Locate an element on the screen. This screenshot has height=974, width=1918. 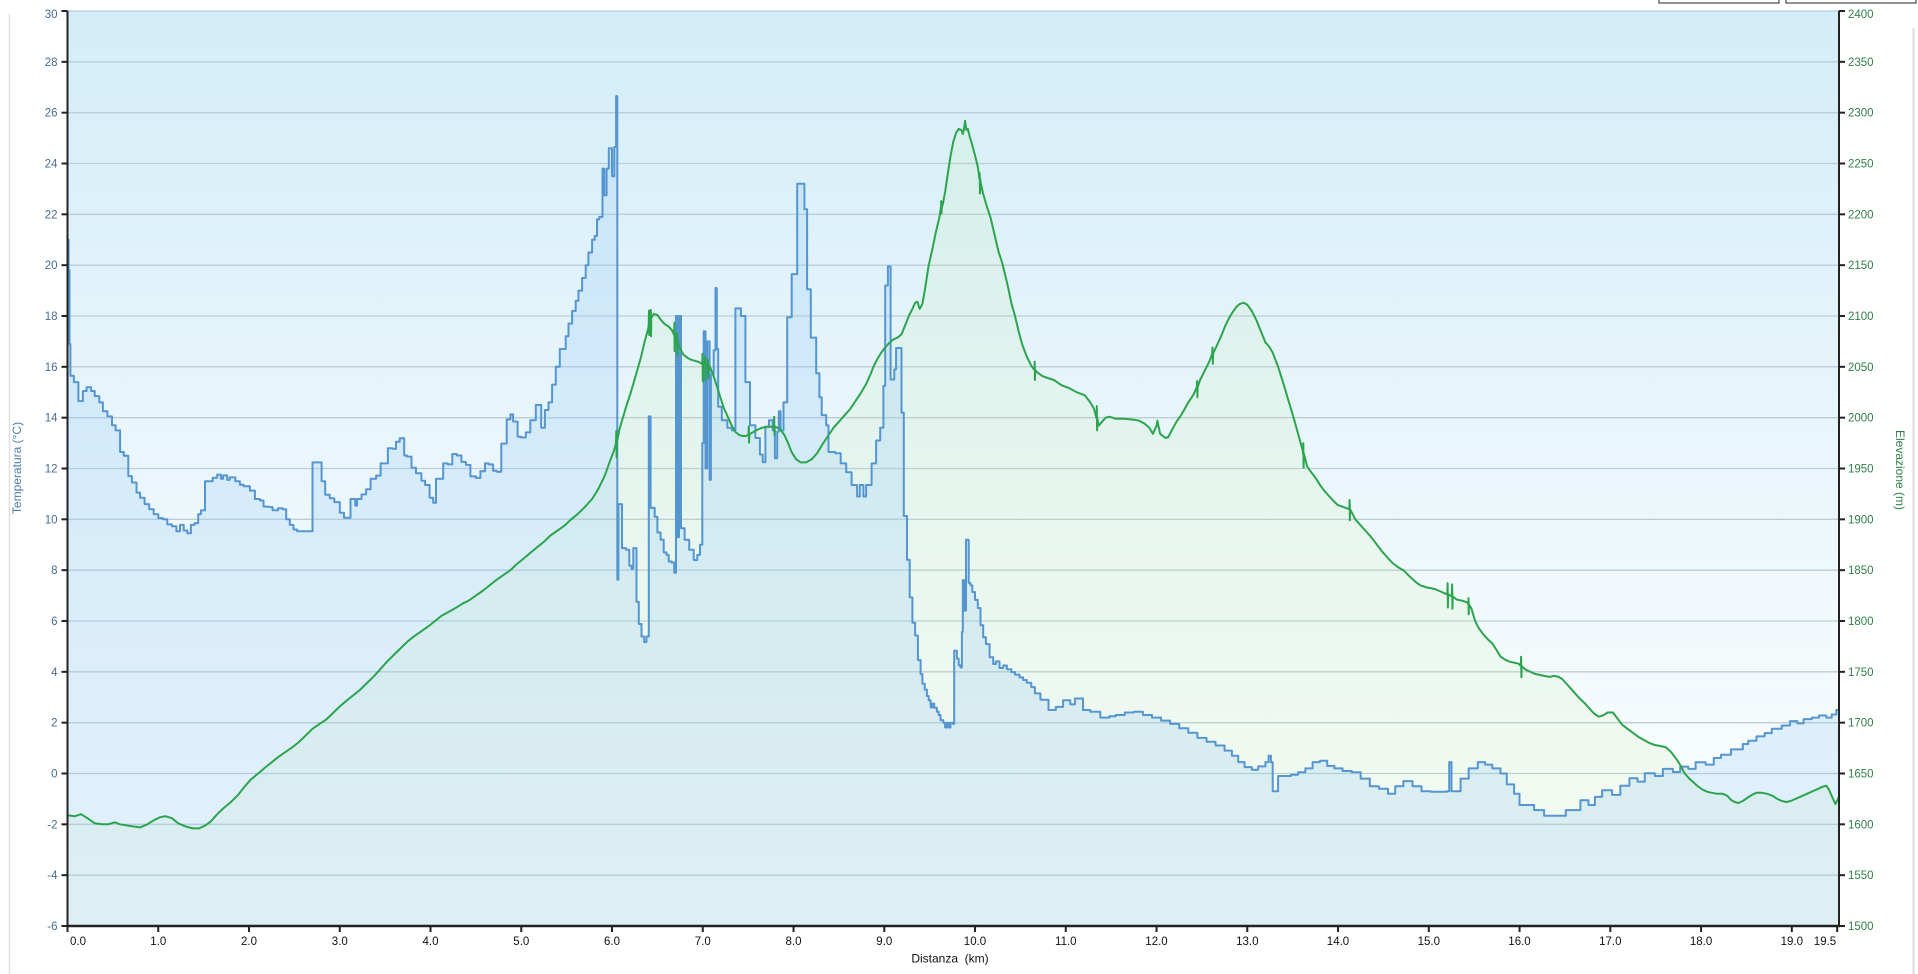
svg-text: 8 is located at coordinates (54, 571).